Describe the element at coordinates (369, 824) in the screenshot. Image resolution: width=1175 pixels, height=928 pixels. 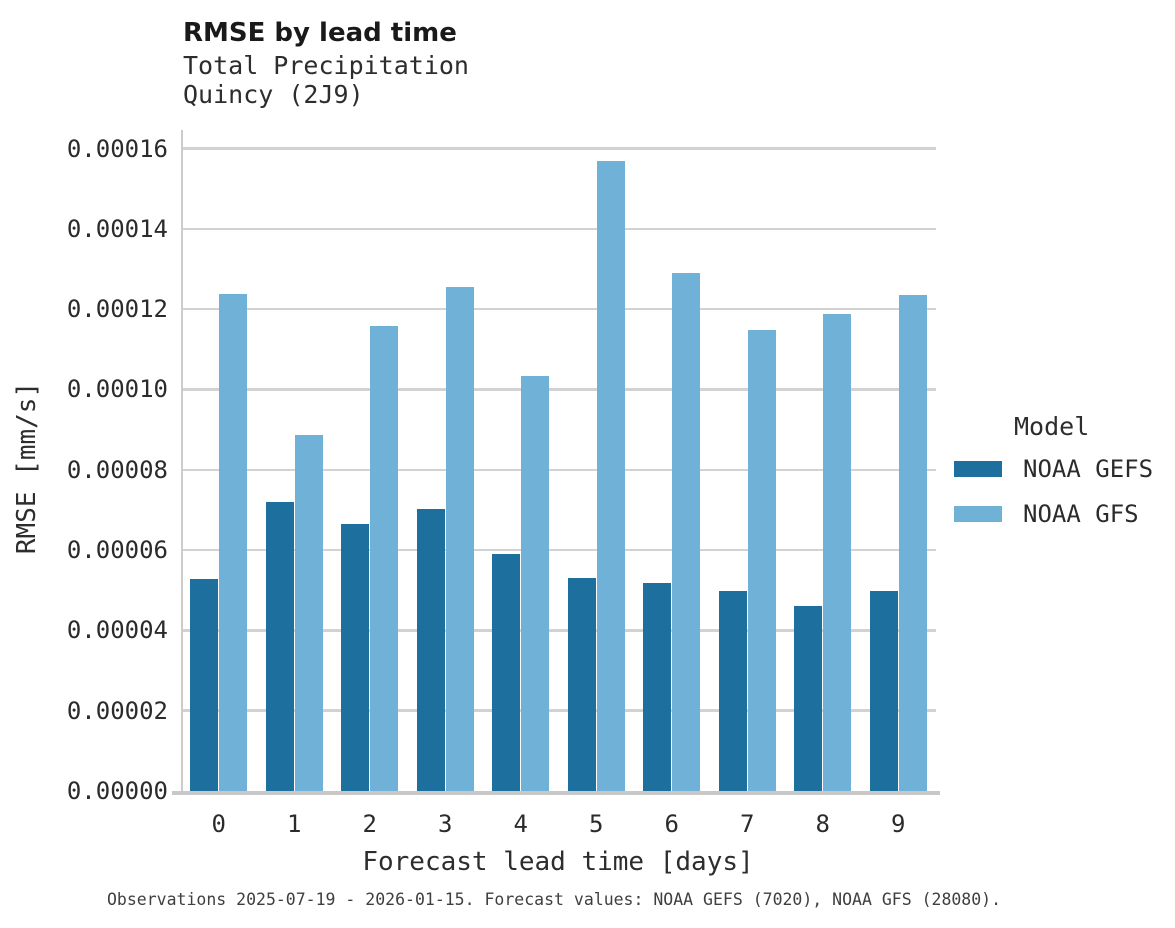
I see `x-tick-label: 2` at that location.